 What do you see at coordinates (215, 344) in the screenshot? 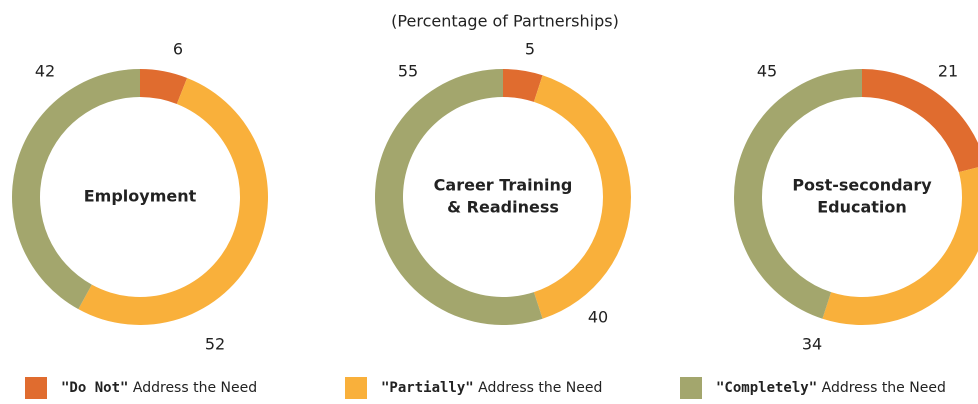
I see `value-label: 52` at bounding box center [215, 344].